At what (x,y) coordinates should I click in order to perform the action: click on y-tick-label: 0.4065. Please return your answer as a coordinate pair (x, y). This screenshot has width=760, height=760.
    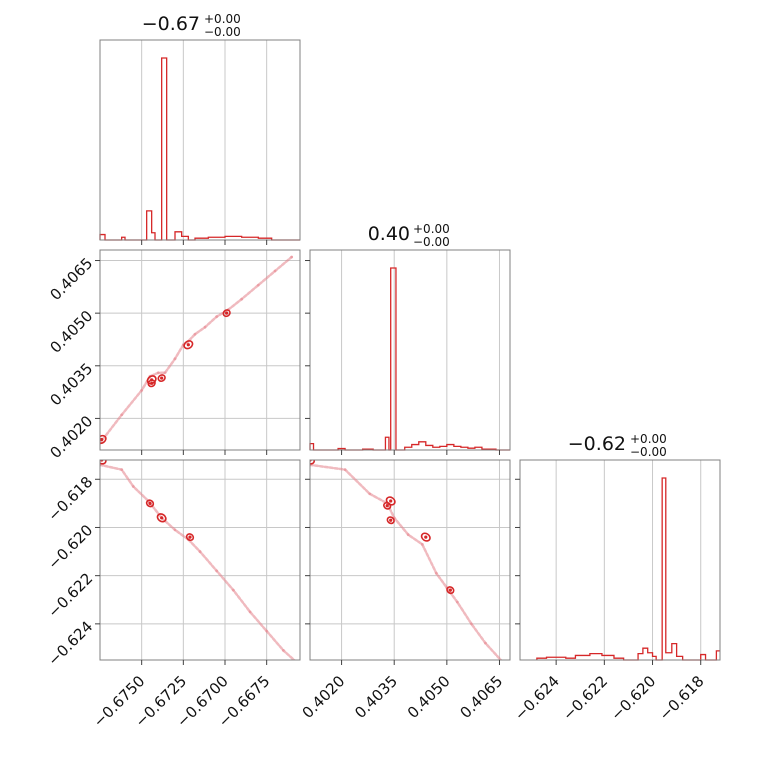
    Looking at the image, I should click on (72, 279).